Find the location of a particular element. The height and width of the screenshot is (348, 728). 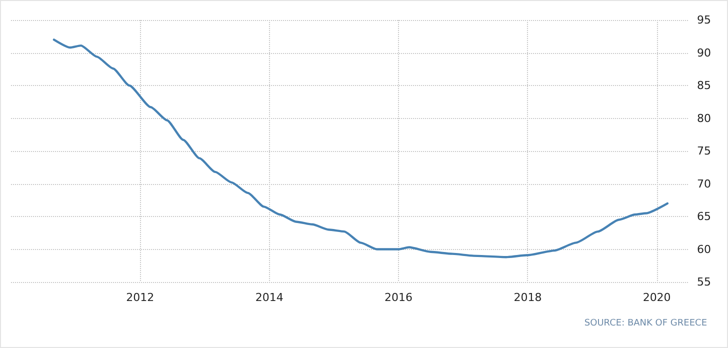

x-tick-label: 2020 is located at coordinates (656, 297).